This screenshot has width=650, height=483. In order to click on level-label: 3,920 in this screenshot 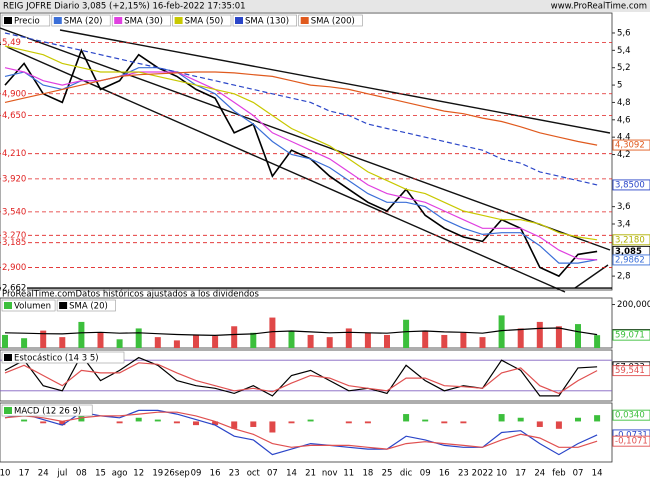, I will do `click(14, 179)`.